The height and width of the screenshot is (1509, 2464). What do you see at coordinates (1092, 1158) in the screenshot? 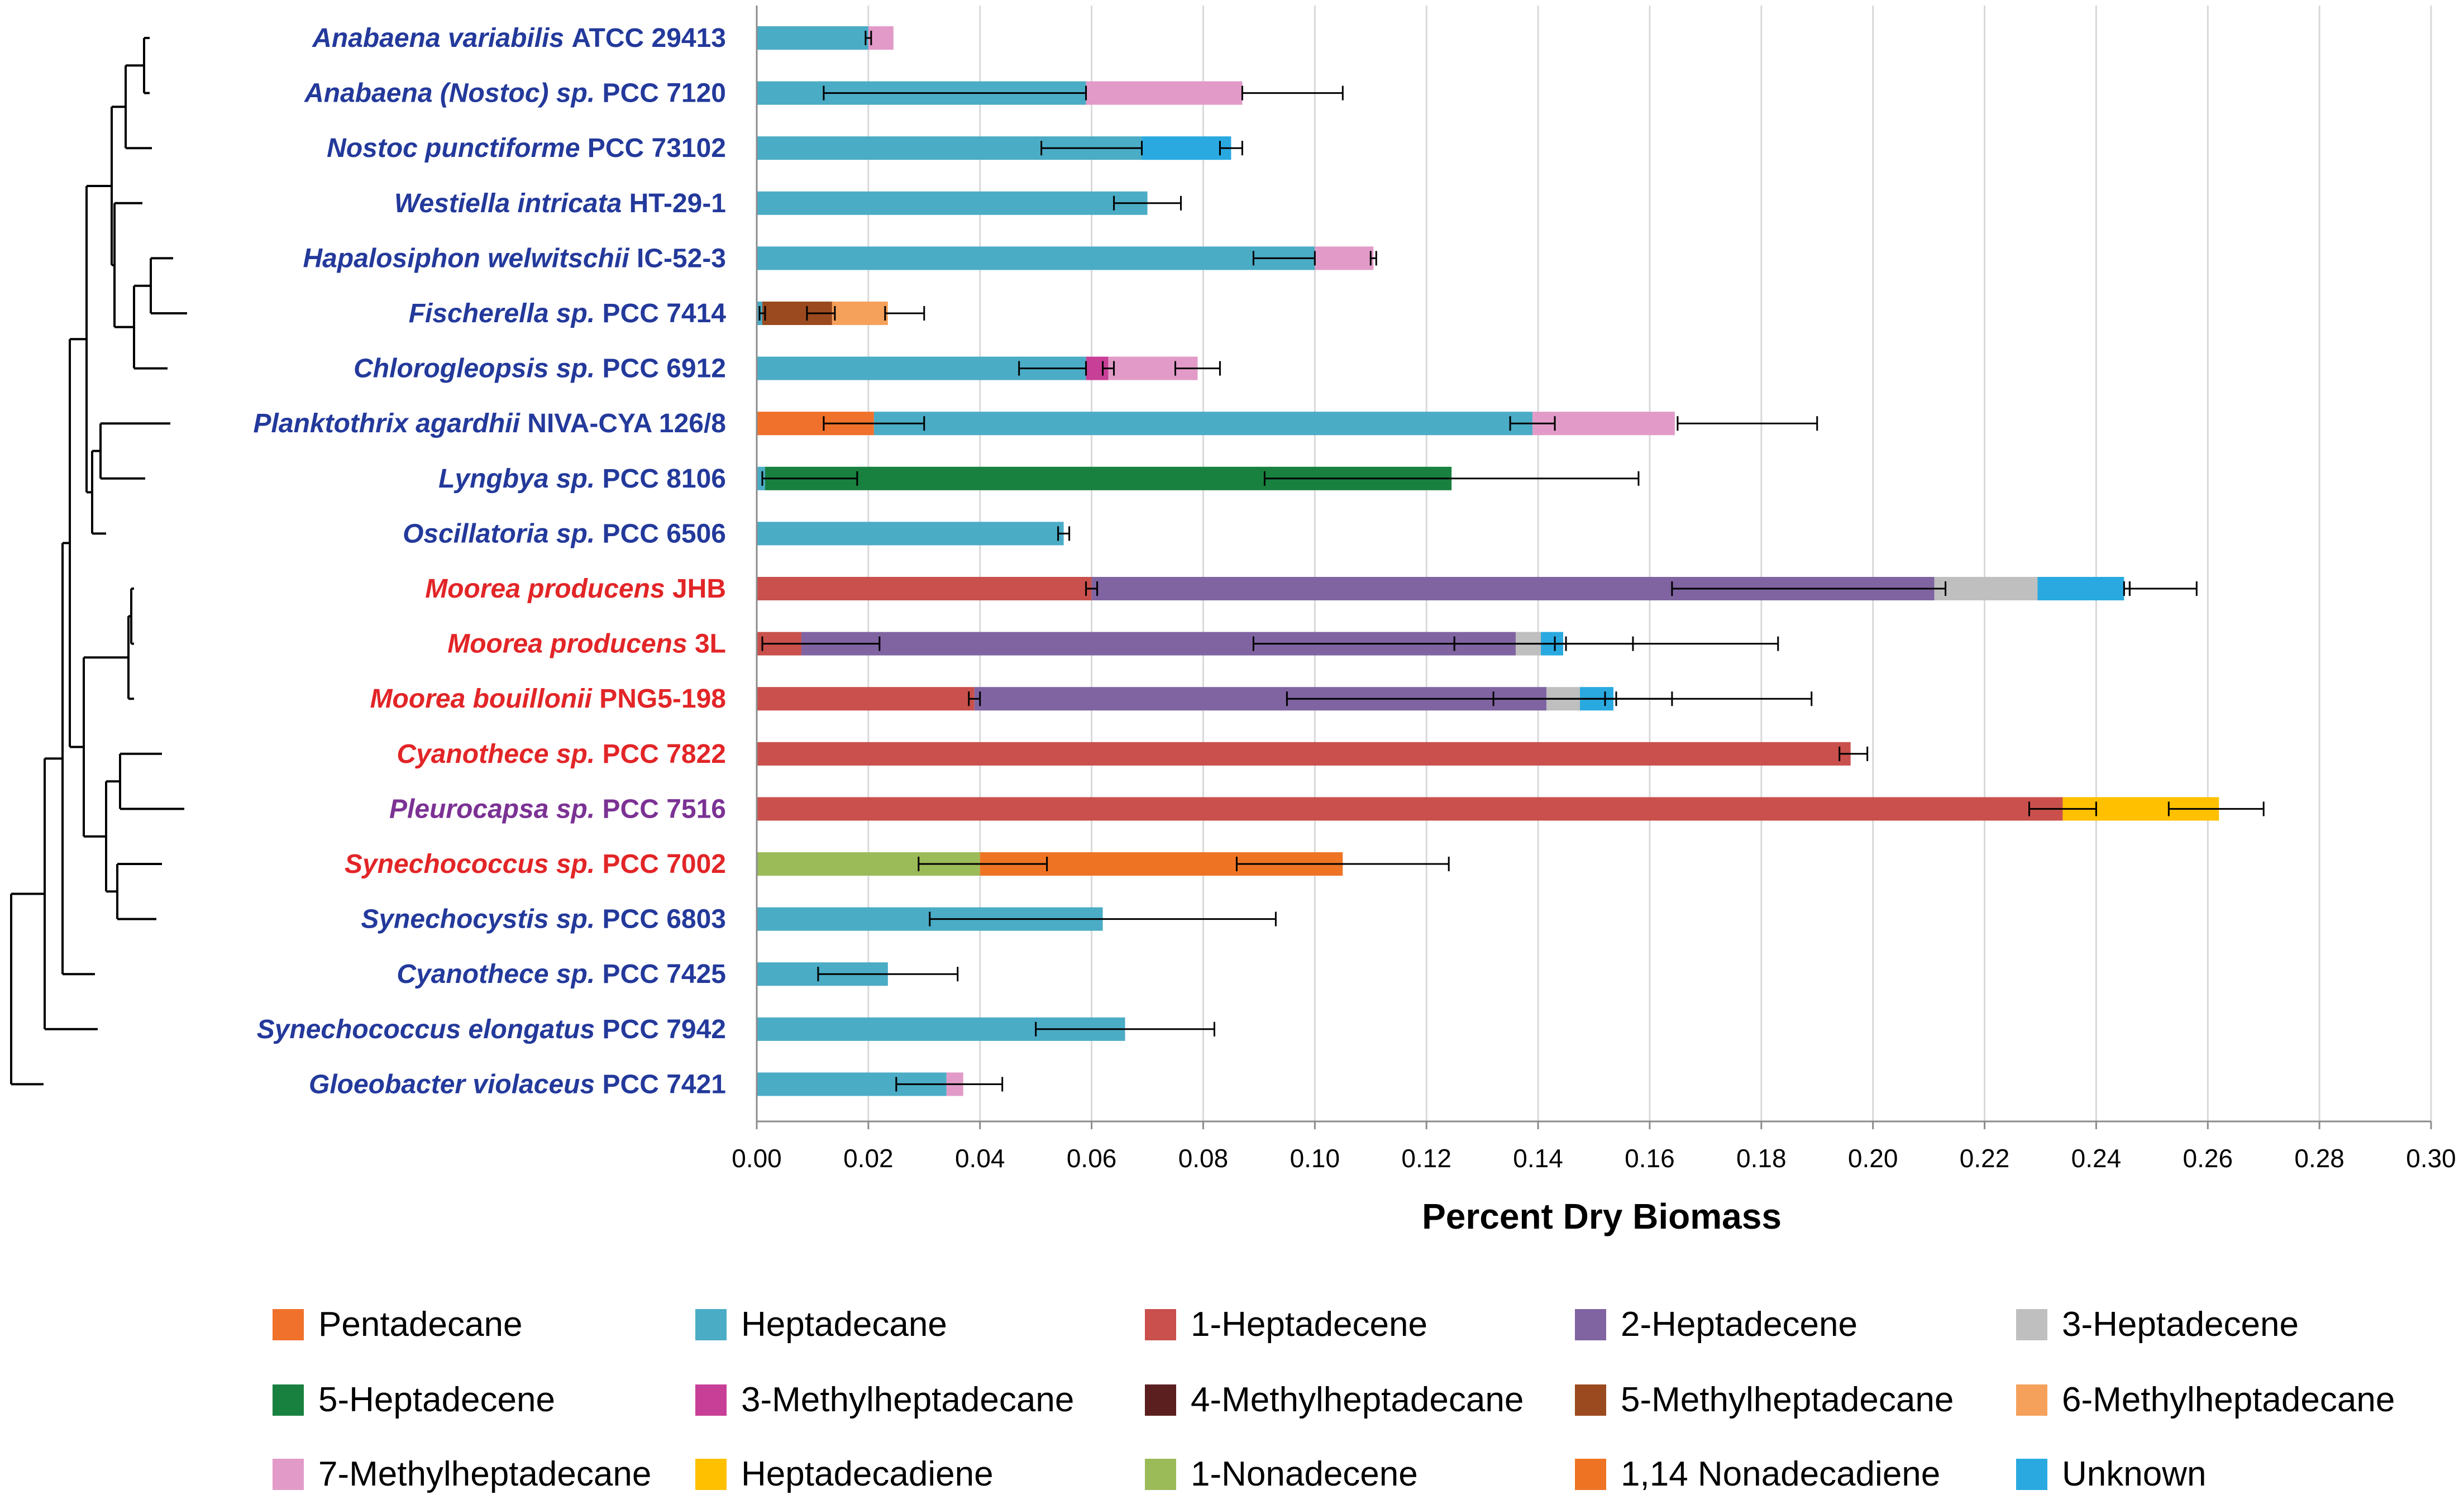
I see `x-tick-label: 0.06` at bounding box center [1092, 1158].